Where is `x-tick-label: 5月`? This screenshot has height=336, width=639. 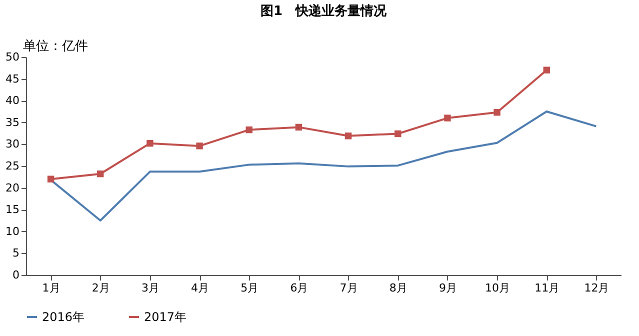 x-tick-label: 5月 is located at coordinates (249, 288).